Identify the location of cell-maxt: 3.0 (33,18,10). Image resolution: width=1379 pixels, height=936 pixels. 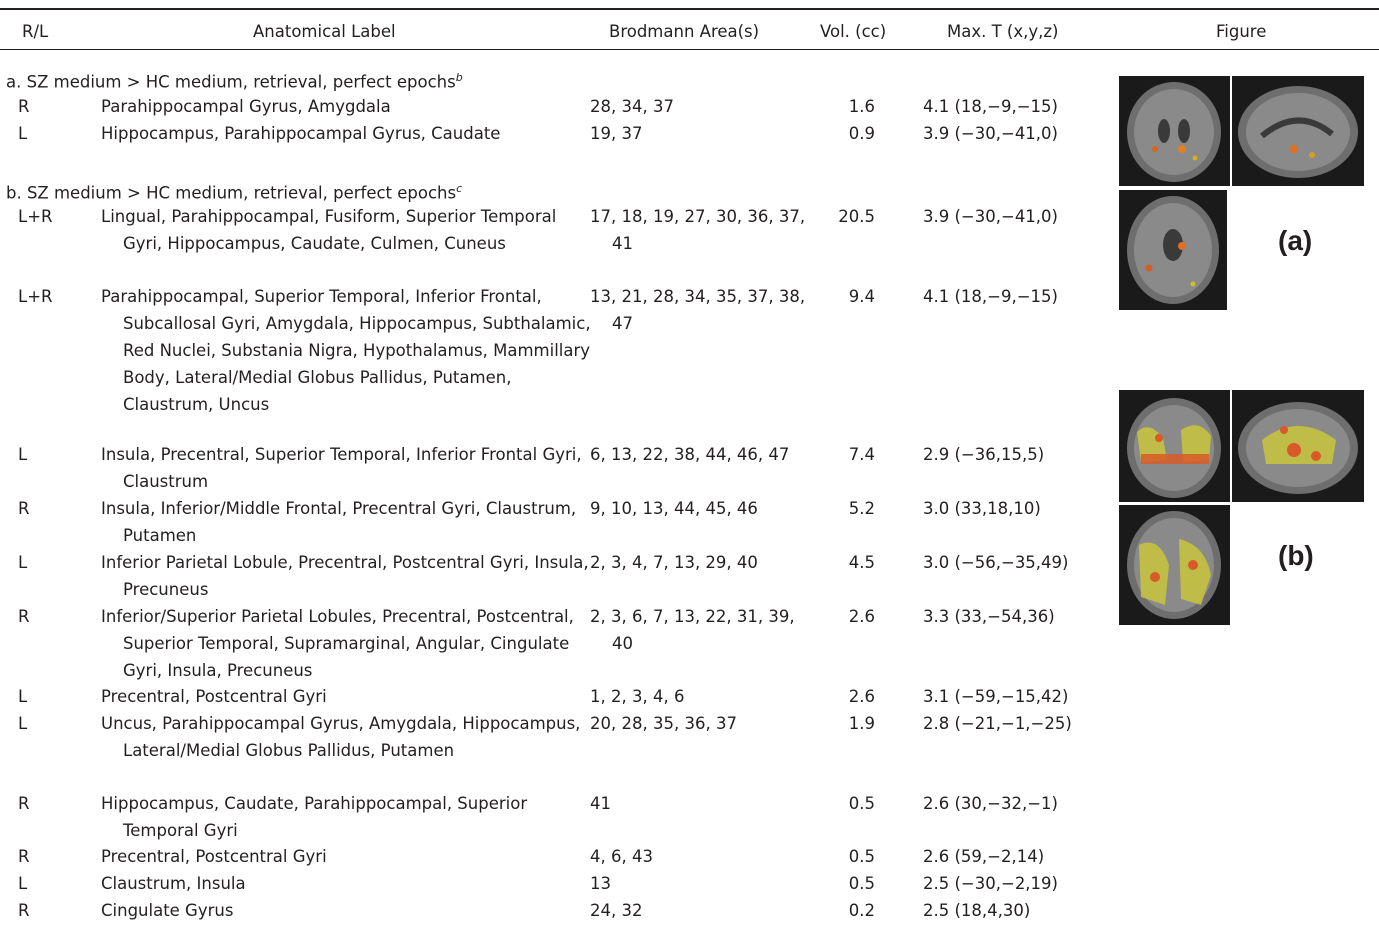
(982, 508).